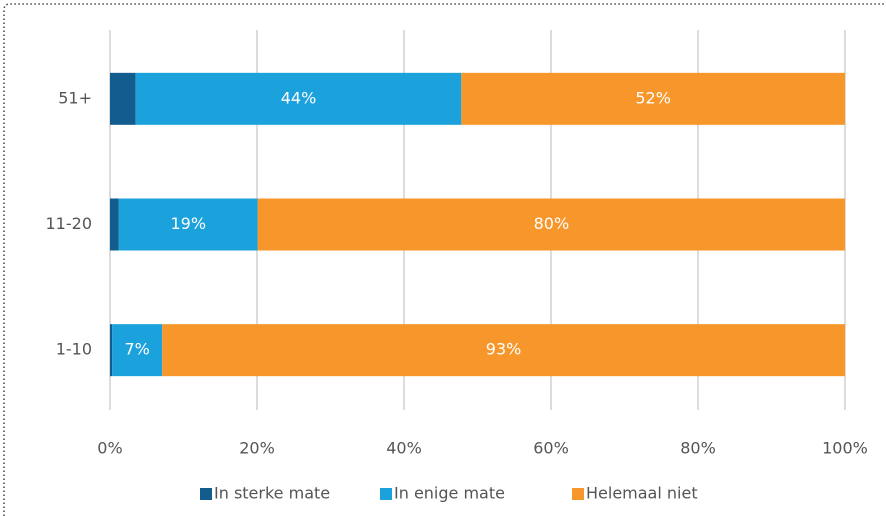  I want to click on x-tick-label: 0%, so click(109, 448).